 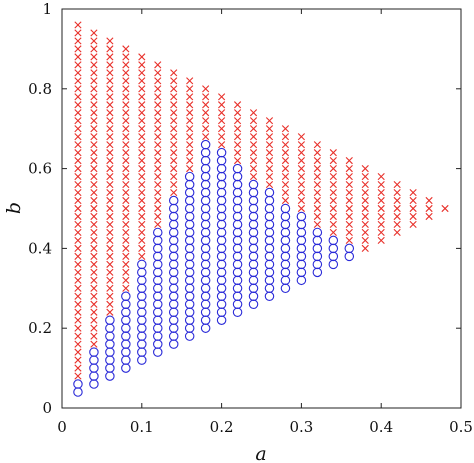 What do you see at coordinates (40, 89) in the screenshot?
I see `y-tick-label-4: 0.8` at bounding box center [40, 89].